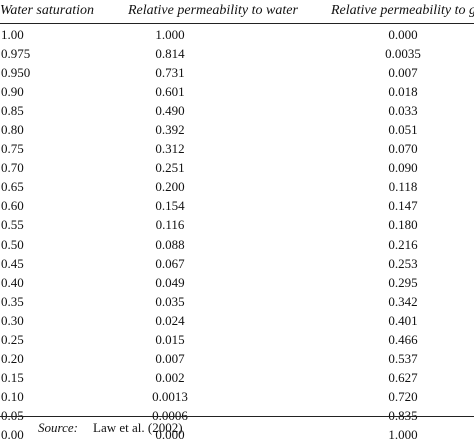 This screenshot has height=444, width=474. What do you see at coordinates (403, 187) in the screenshot?
I see `cell-relative-permeability-gas: 0.118` at bounding box center [403, 187].